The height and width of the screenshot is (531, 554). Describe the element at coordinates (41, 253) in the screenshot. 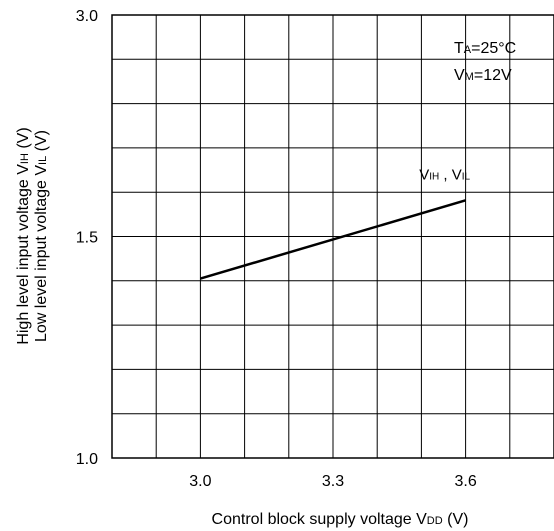

I see `y-axis-label-low-text: Low level input voltage V` at that location.